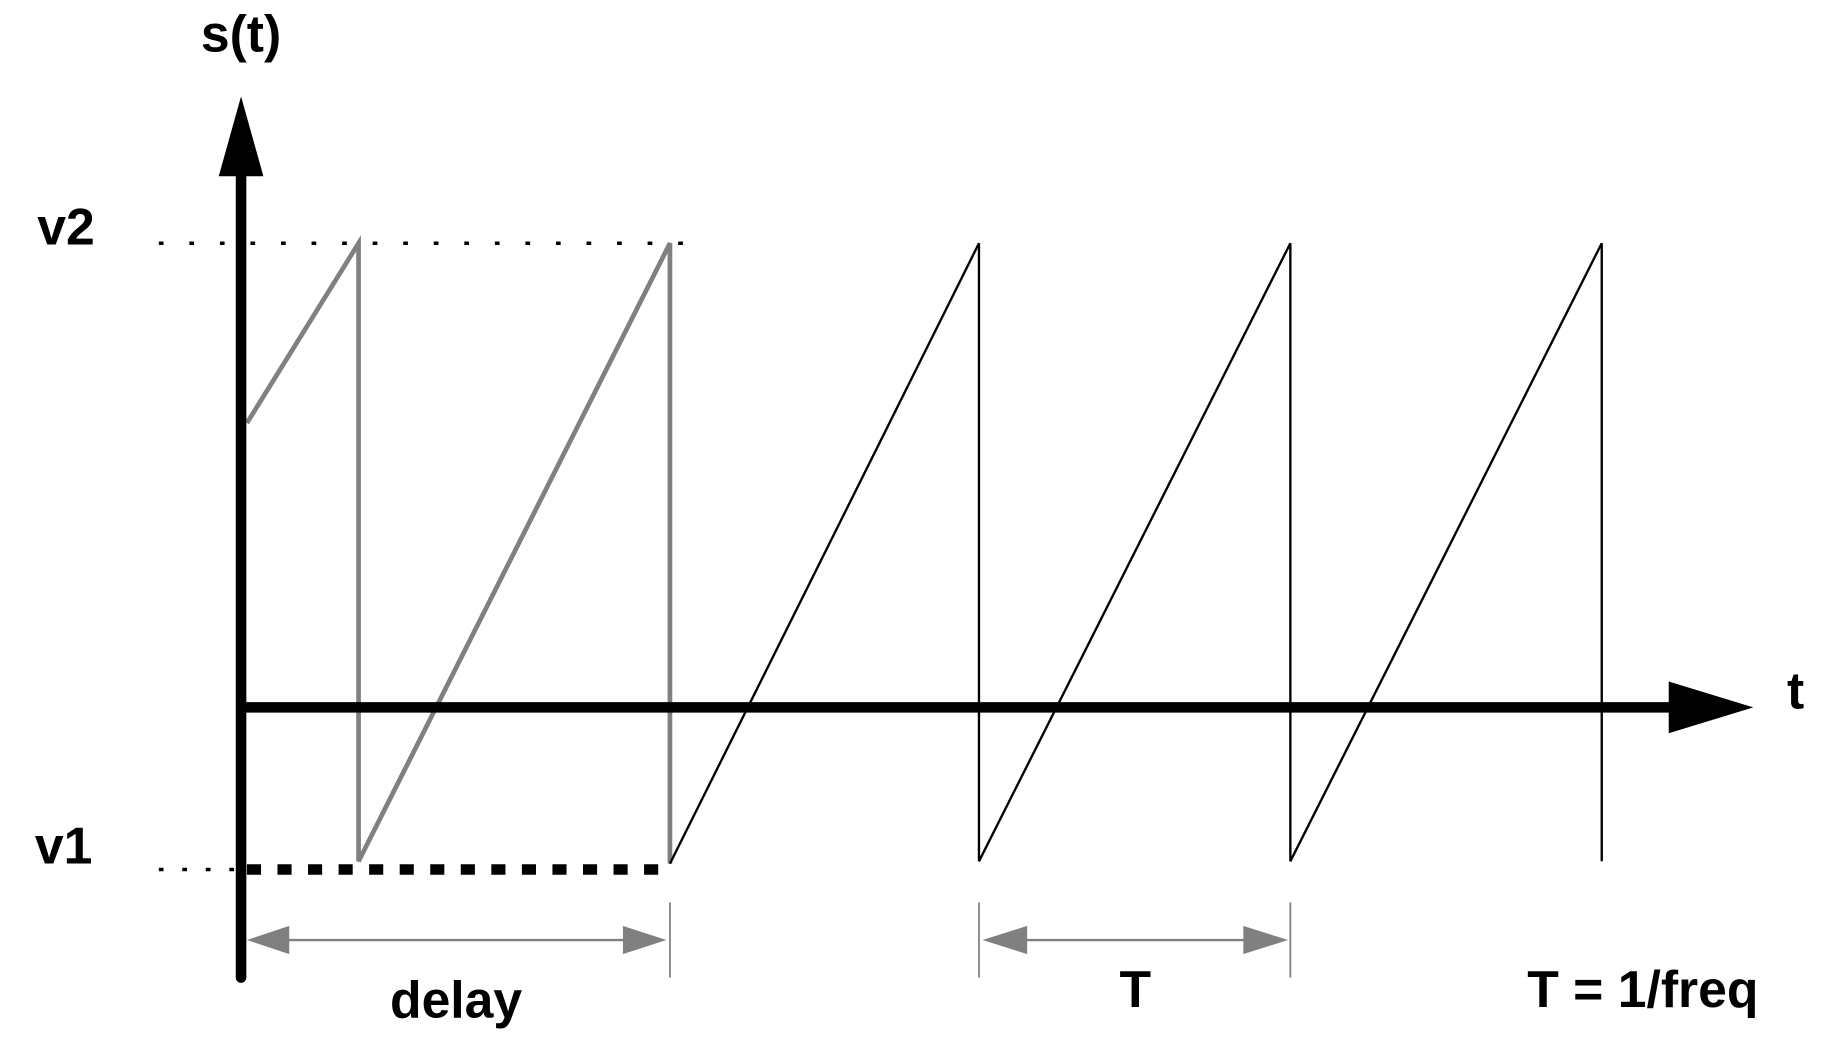  What do you see at coordinates (1642, 989) in the screenshot?
I see `frequency-formula: T = 1/freq` at bounding box center [1642, 989].